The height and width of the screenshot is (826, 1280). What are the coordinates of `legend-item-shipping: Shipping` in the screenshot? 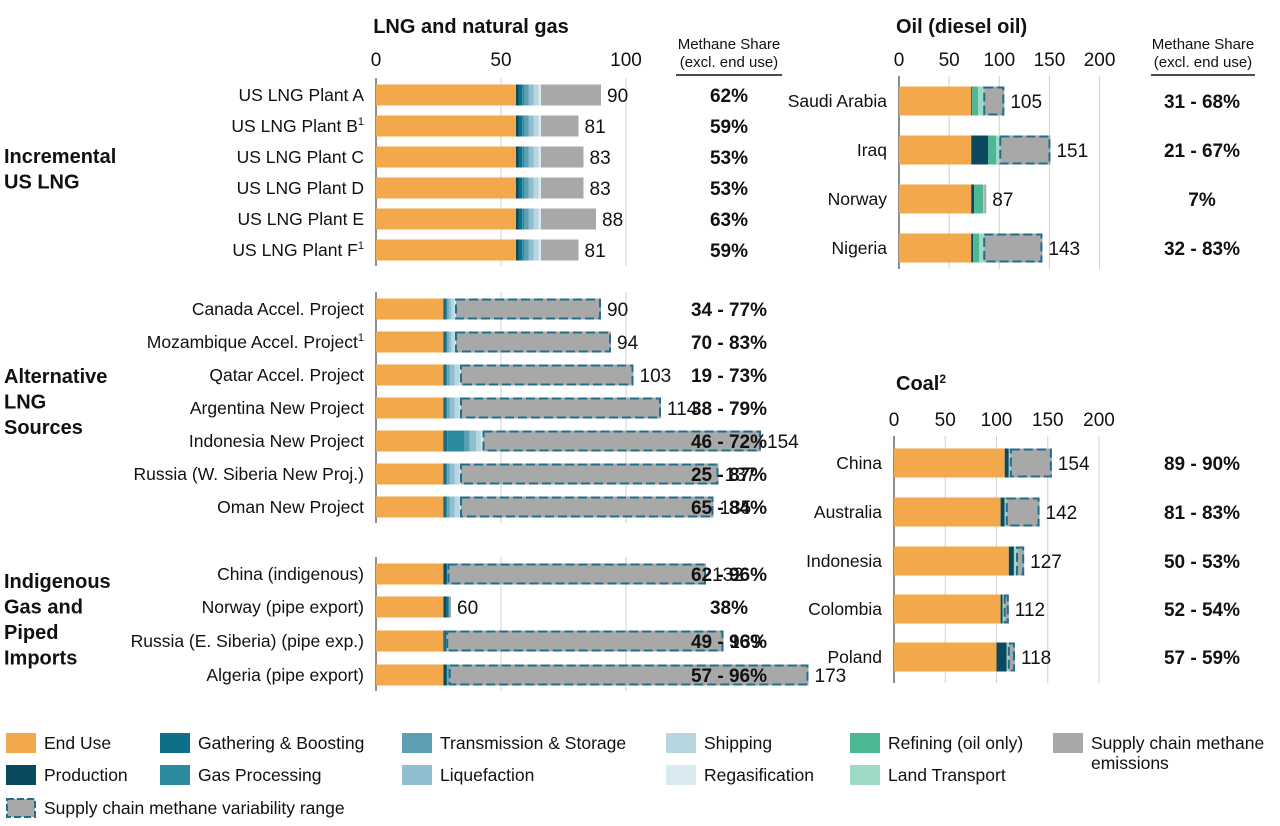 It's located at (719, 743).